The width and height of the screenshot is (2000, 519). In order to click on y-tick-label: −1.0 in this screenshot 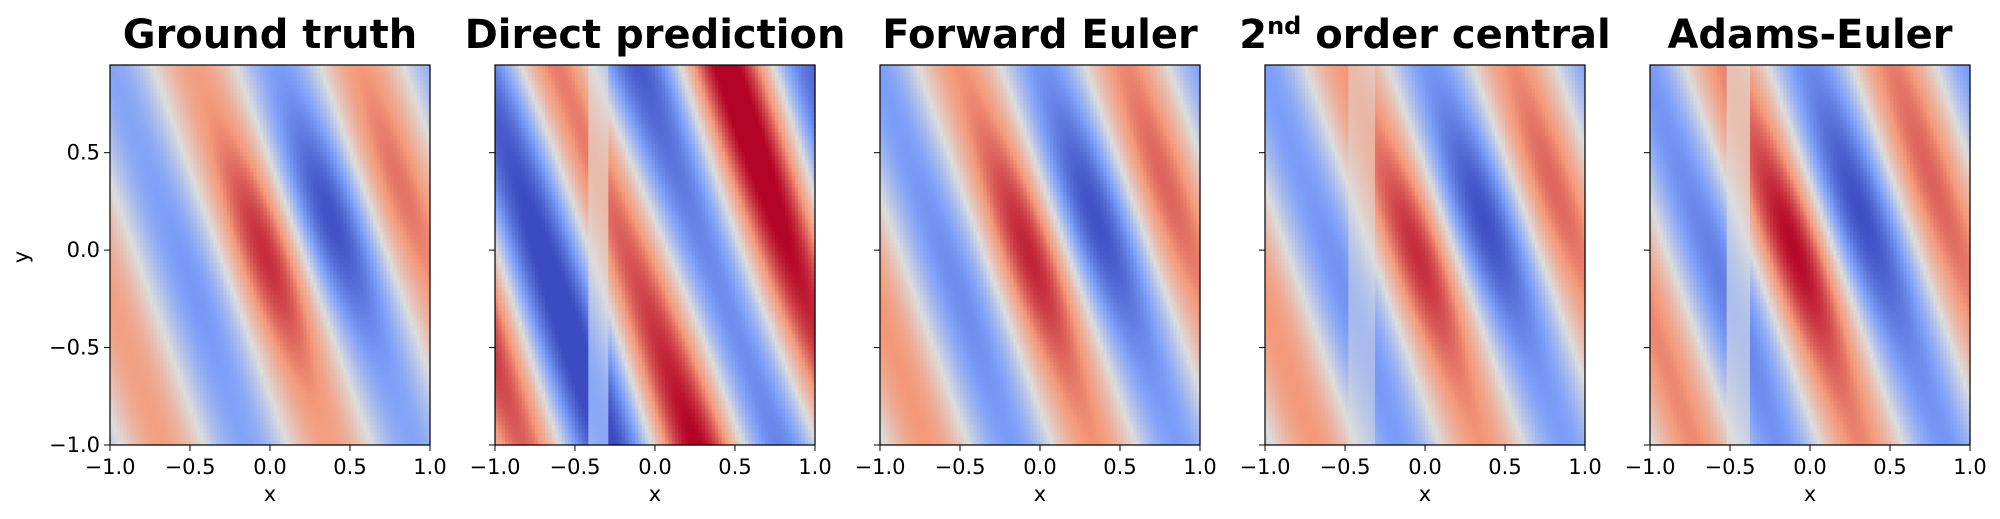, I will do `click(74, 445)`.